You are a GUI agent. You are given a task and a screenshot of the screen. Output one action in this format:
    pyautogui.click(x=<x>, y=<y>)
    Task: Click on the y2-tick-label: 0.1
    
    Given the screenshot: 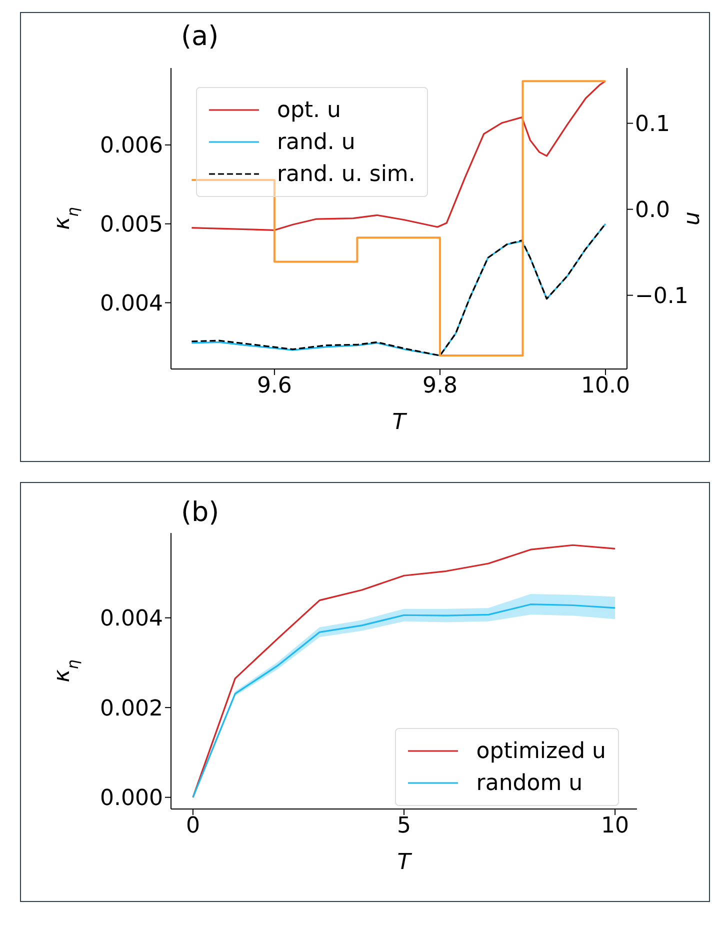 What is the action you would take?
    pyautogui.click(x=652, y=125)
    